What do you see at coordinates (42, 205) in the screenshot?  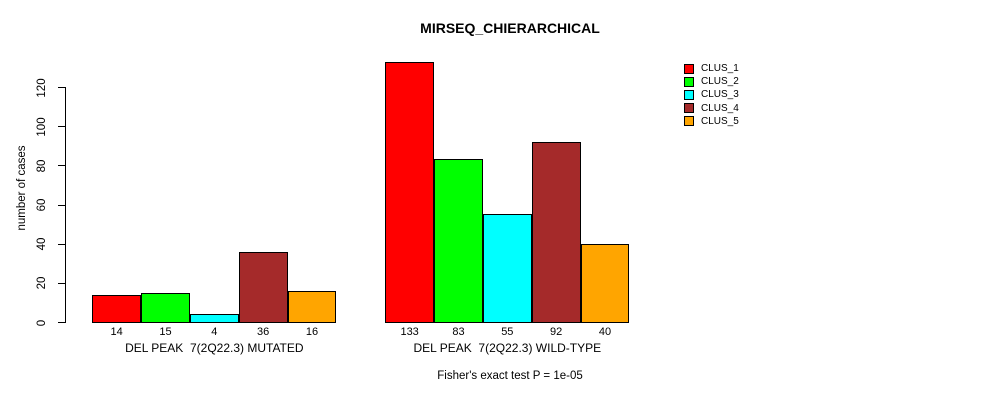 I see `y-axis-tick-label: 60` at bounding box center [42, 205].